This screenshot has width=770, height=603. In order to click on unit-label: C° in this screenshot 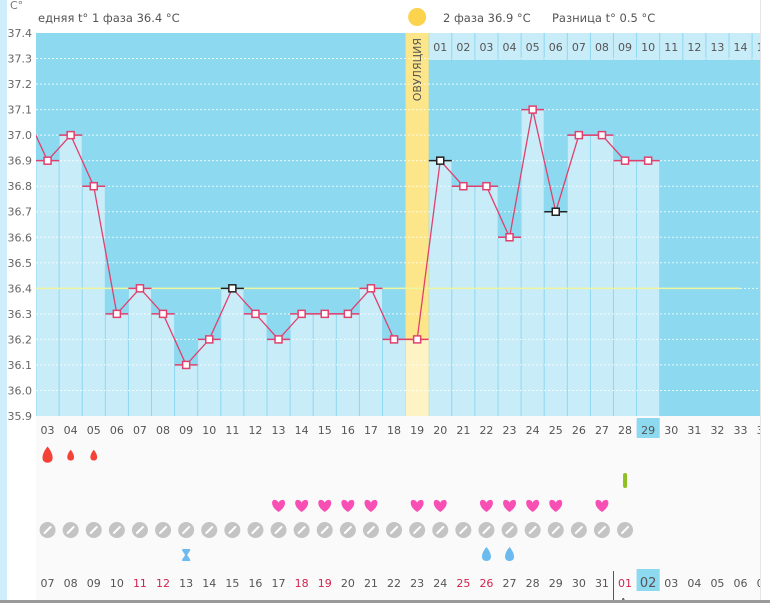, I will do `click(16, 6)`.